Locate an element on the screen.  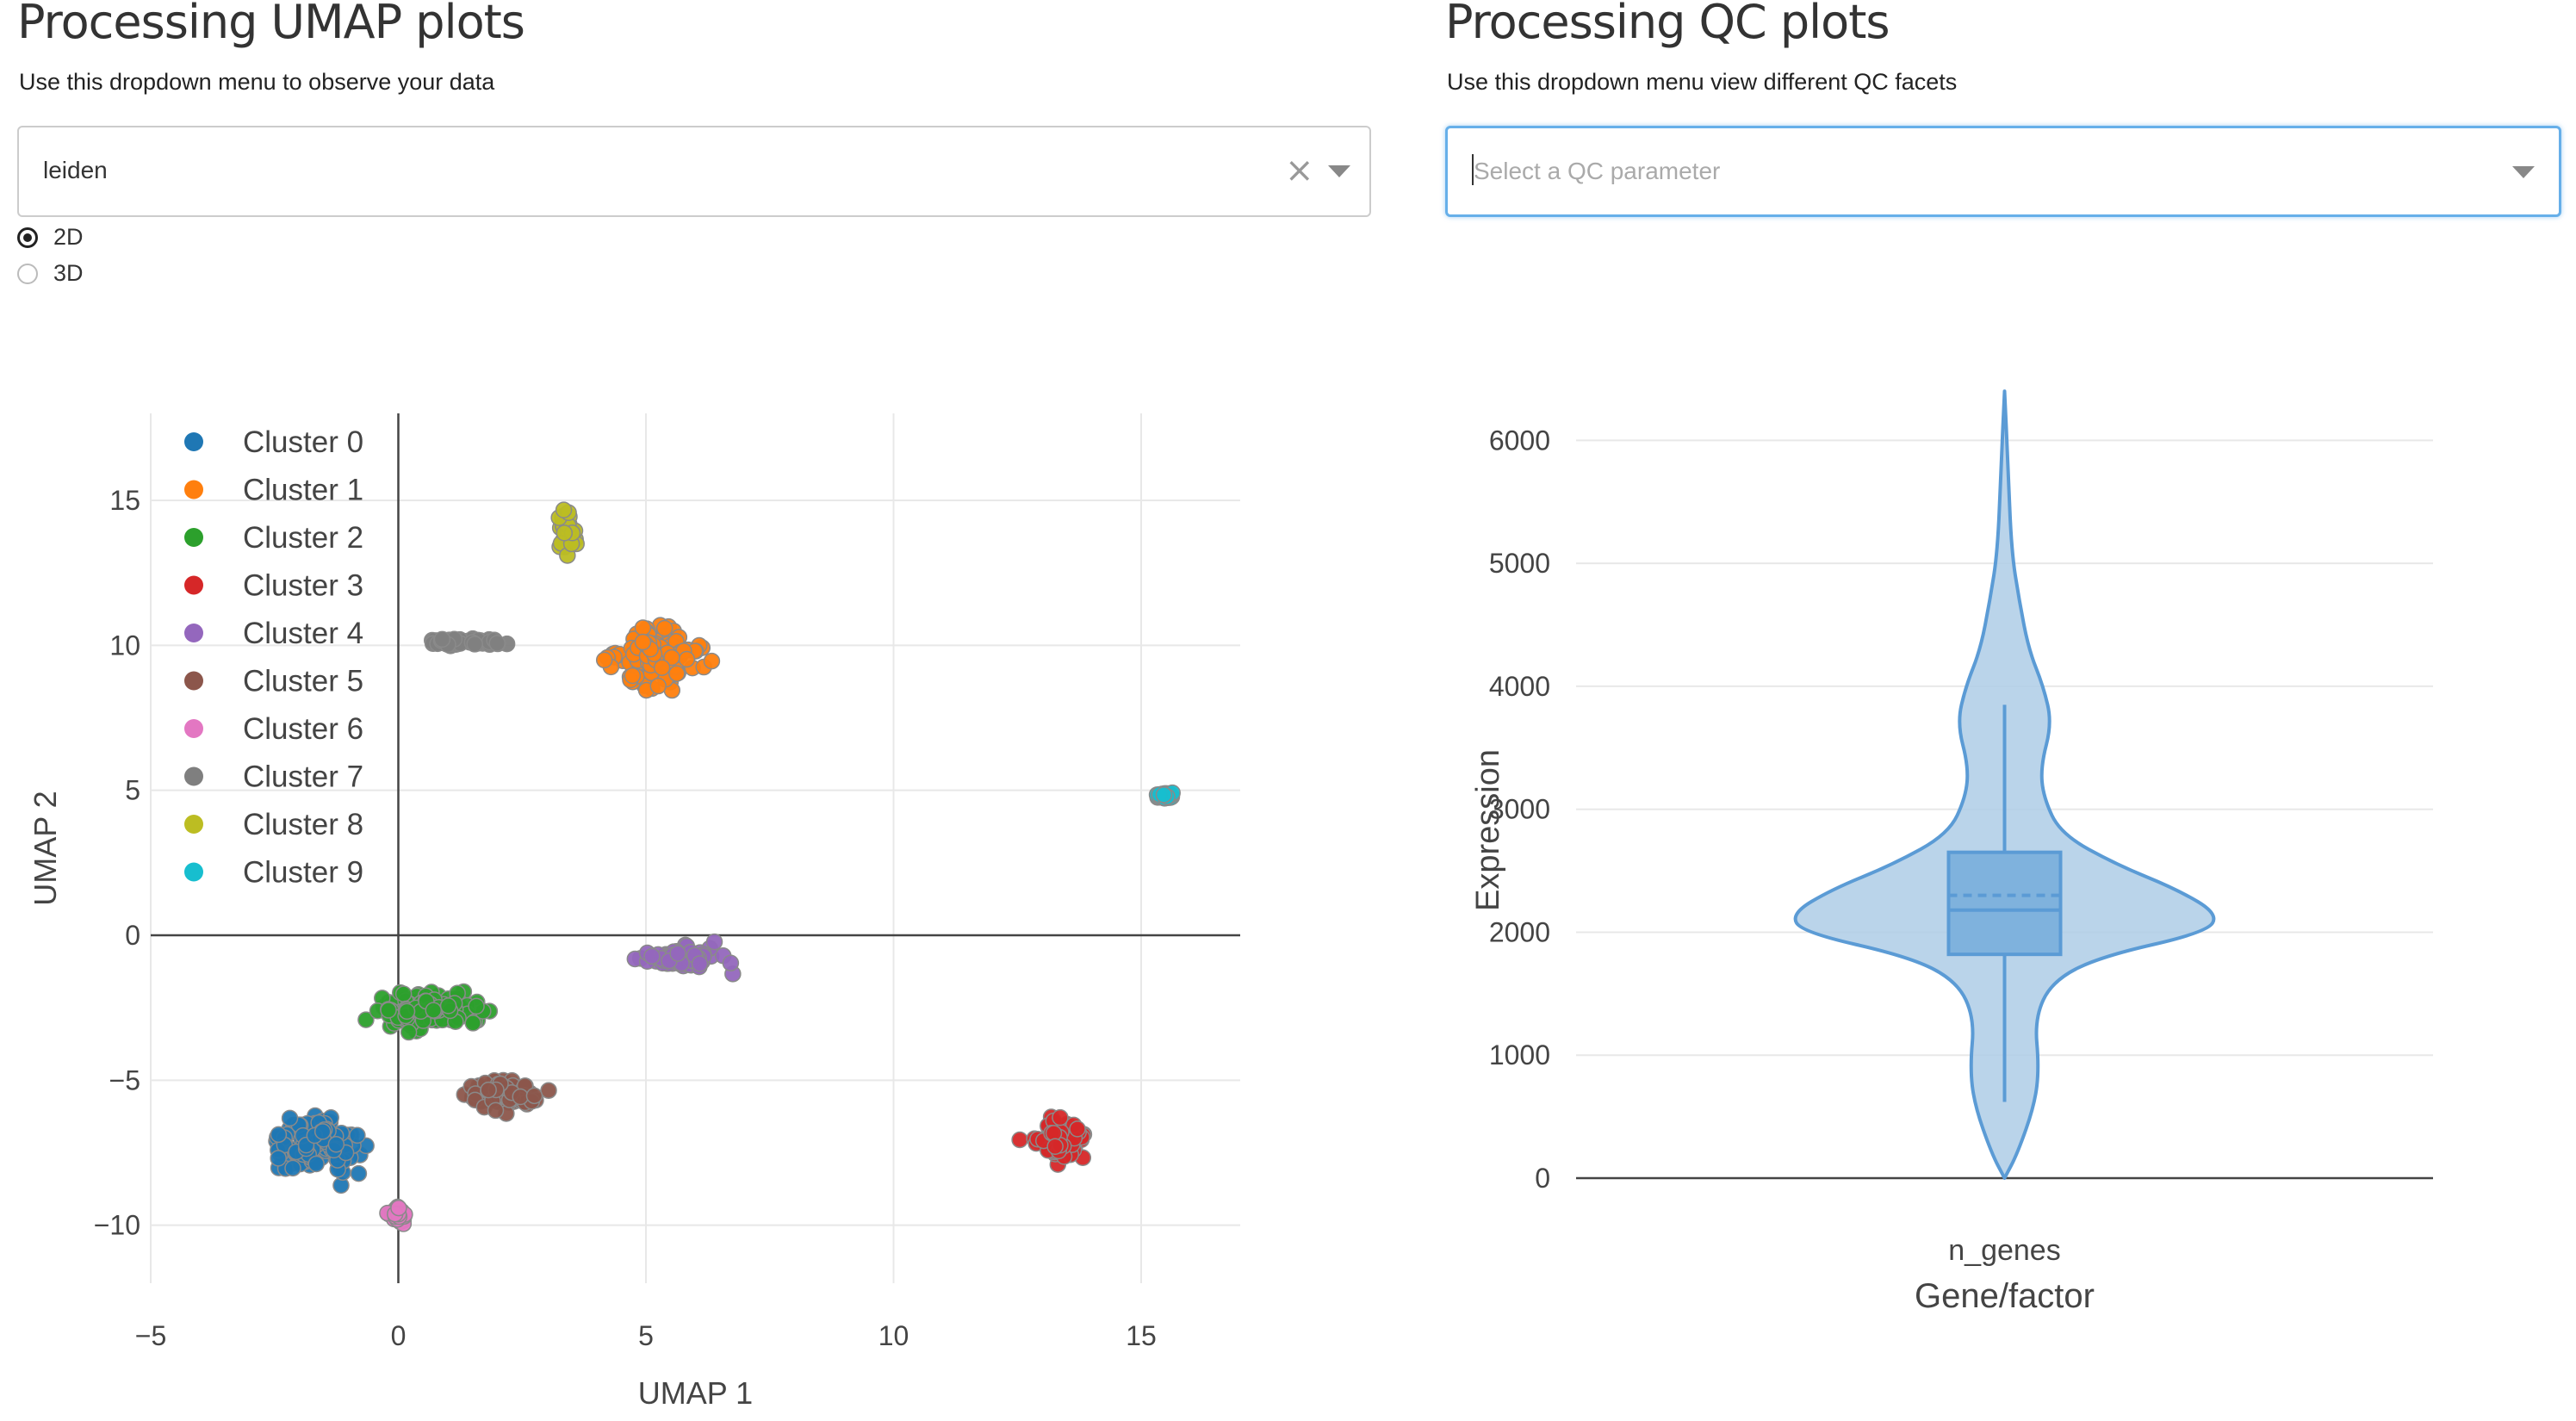
qc-panel-title: Processing QC plots is located at coordinates (1668, 25).